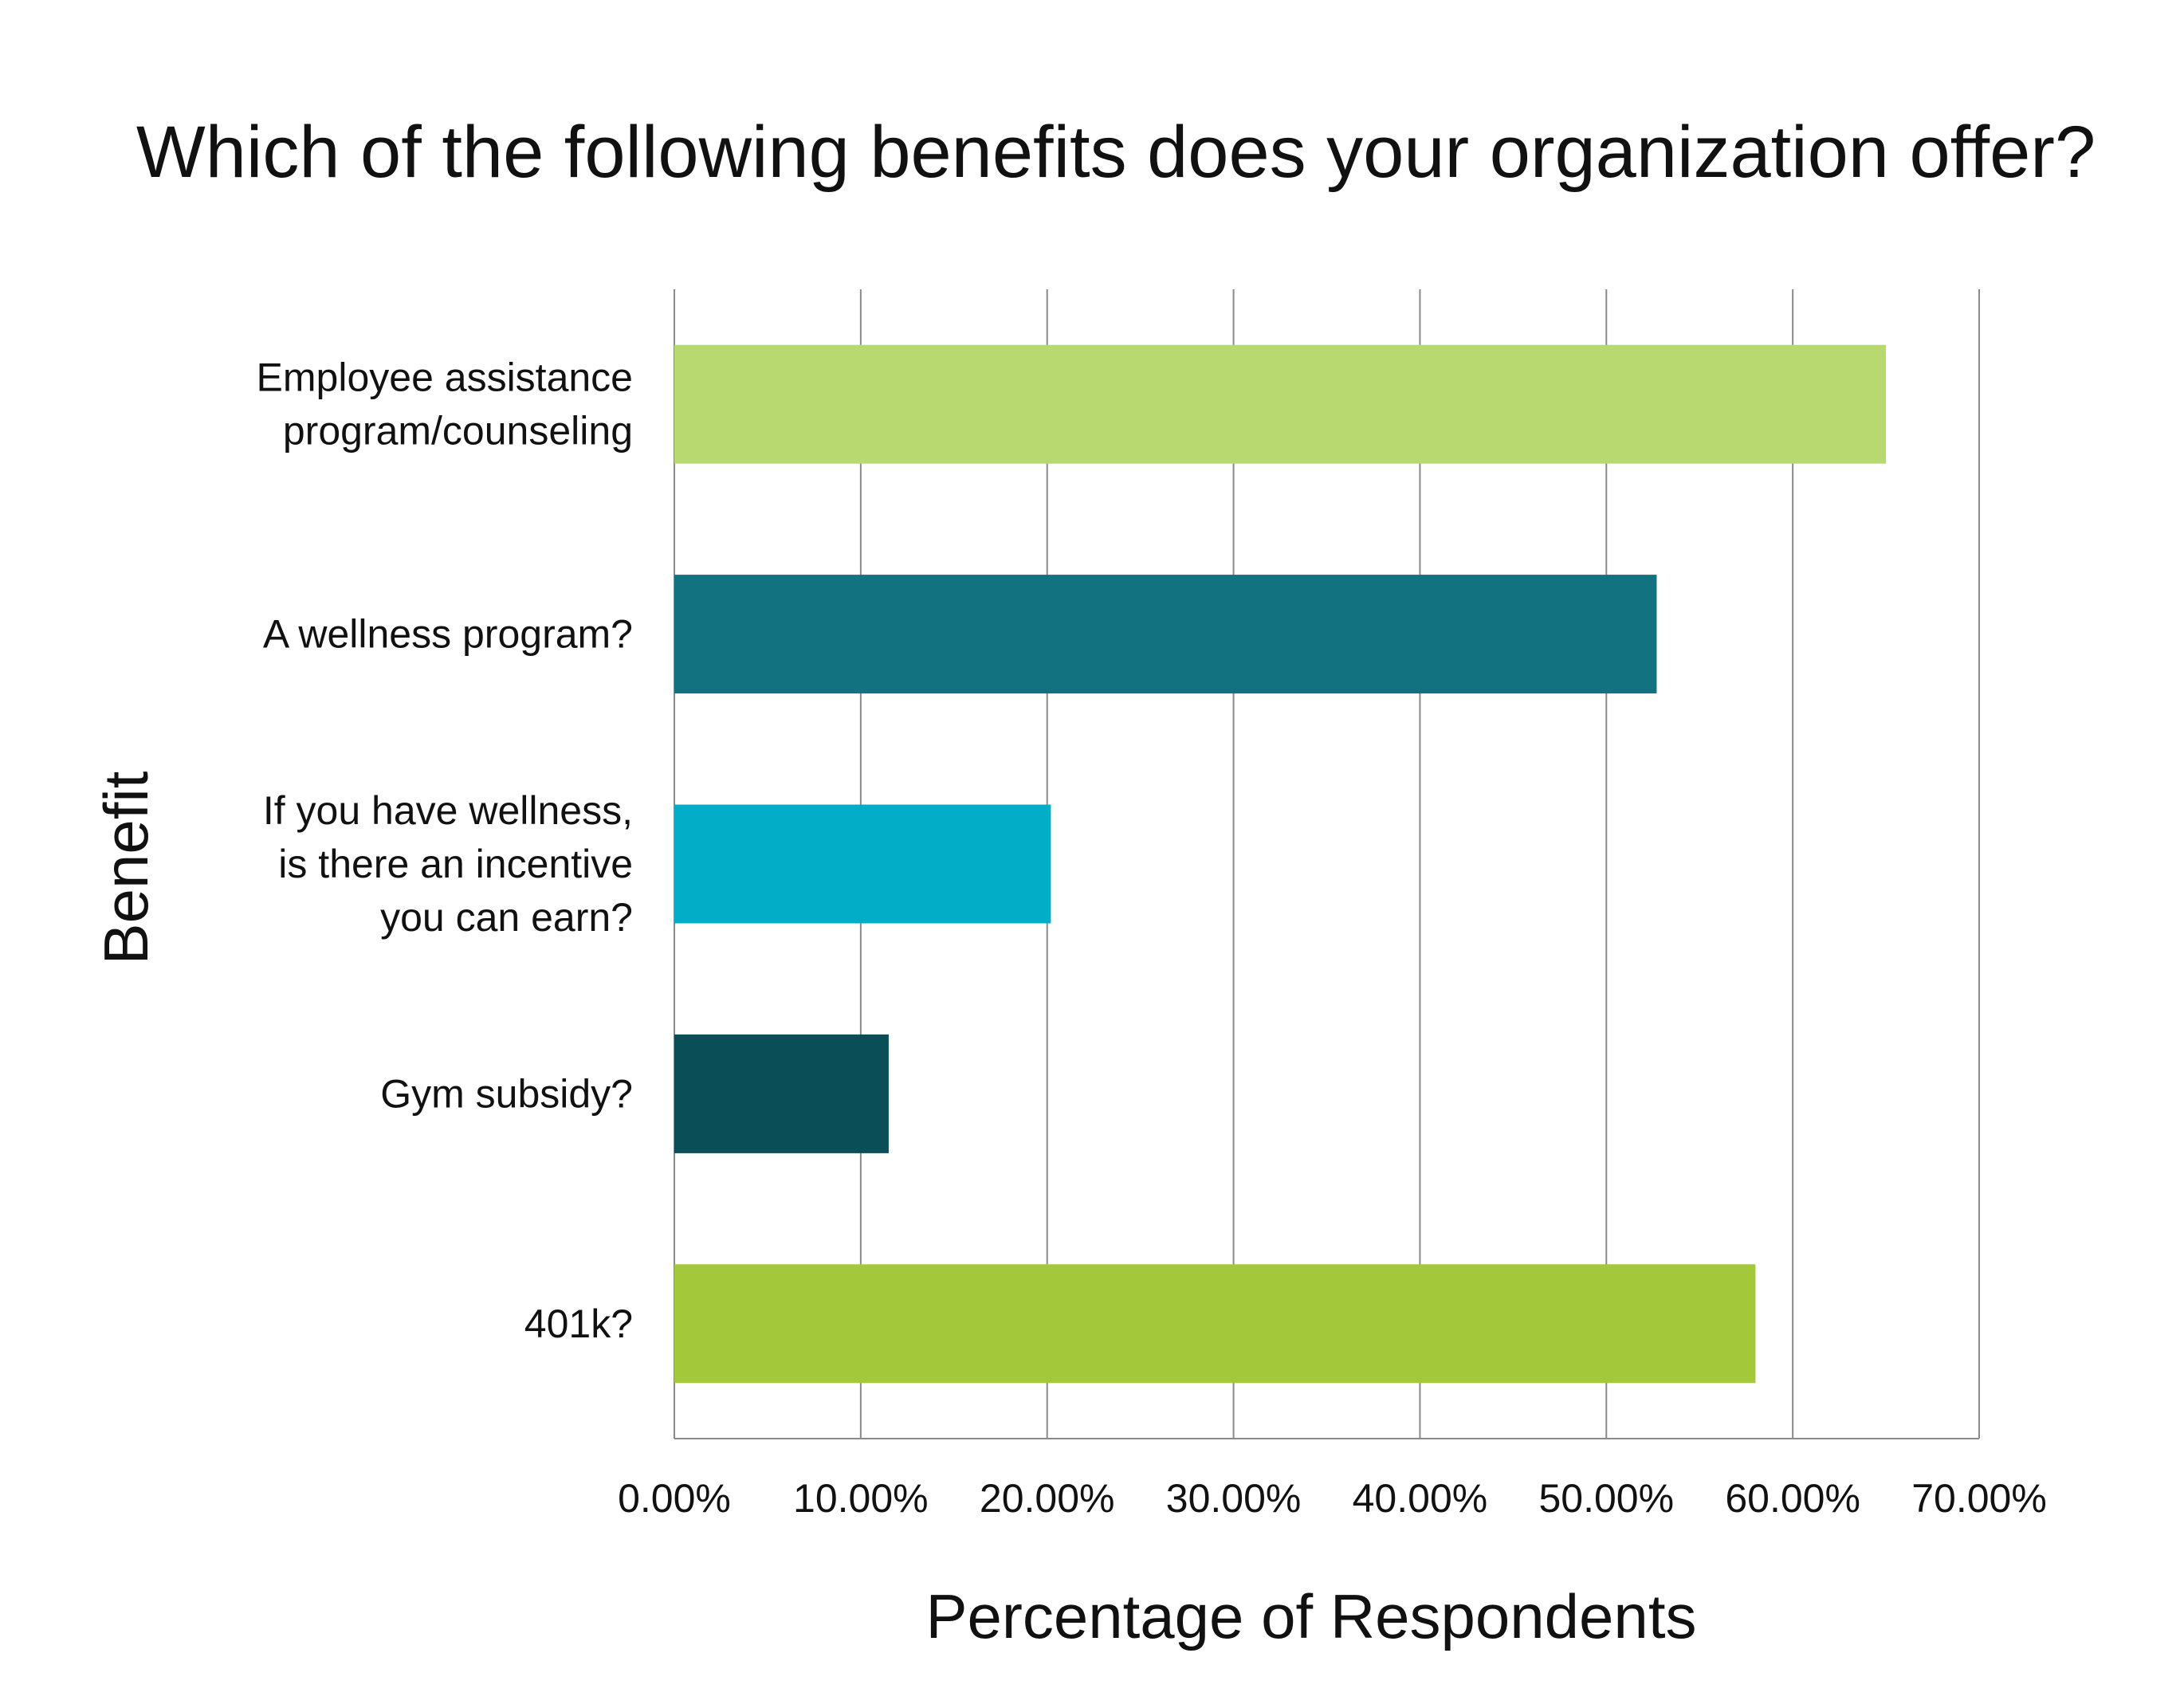 The height and width of the screenshot is (1708, 2184). What do you see at coordinates (861, 1498) in the screenshot?
I see `x-tick-label: 10.00%` at bounding box center [861, 1498].